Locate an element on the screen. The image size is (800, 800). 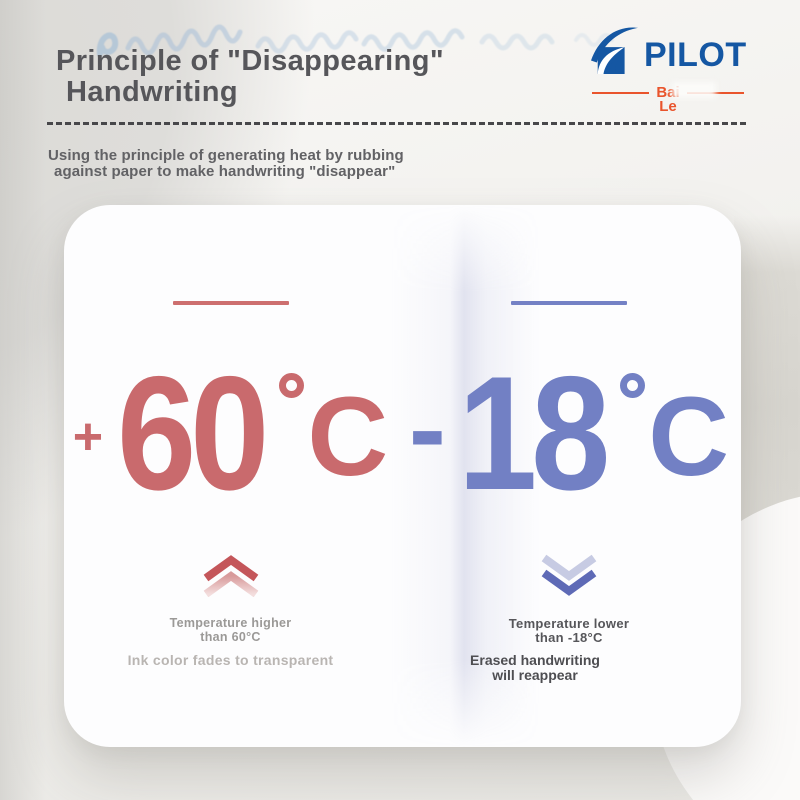
card-fold-divider is located at coordinates (465, 476).